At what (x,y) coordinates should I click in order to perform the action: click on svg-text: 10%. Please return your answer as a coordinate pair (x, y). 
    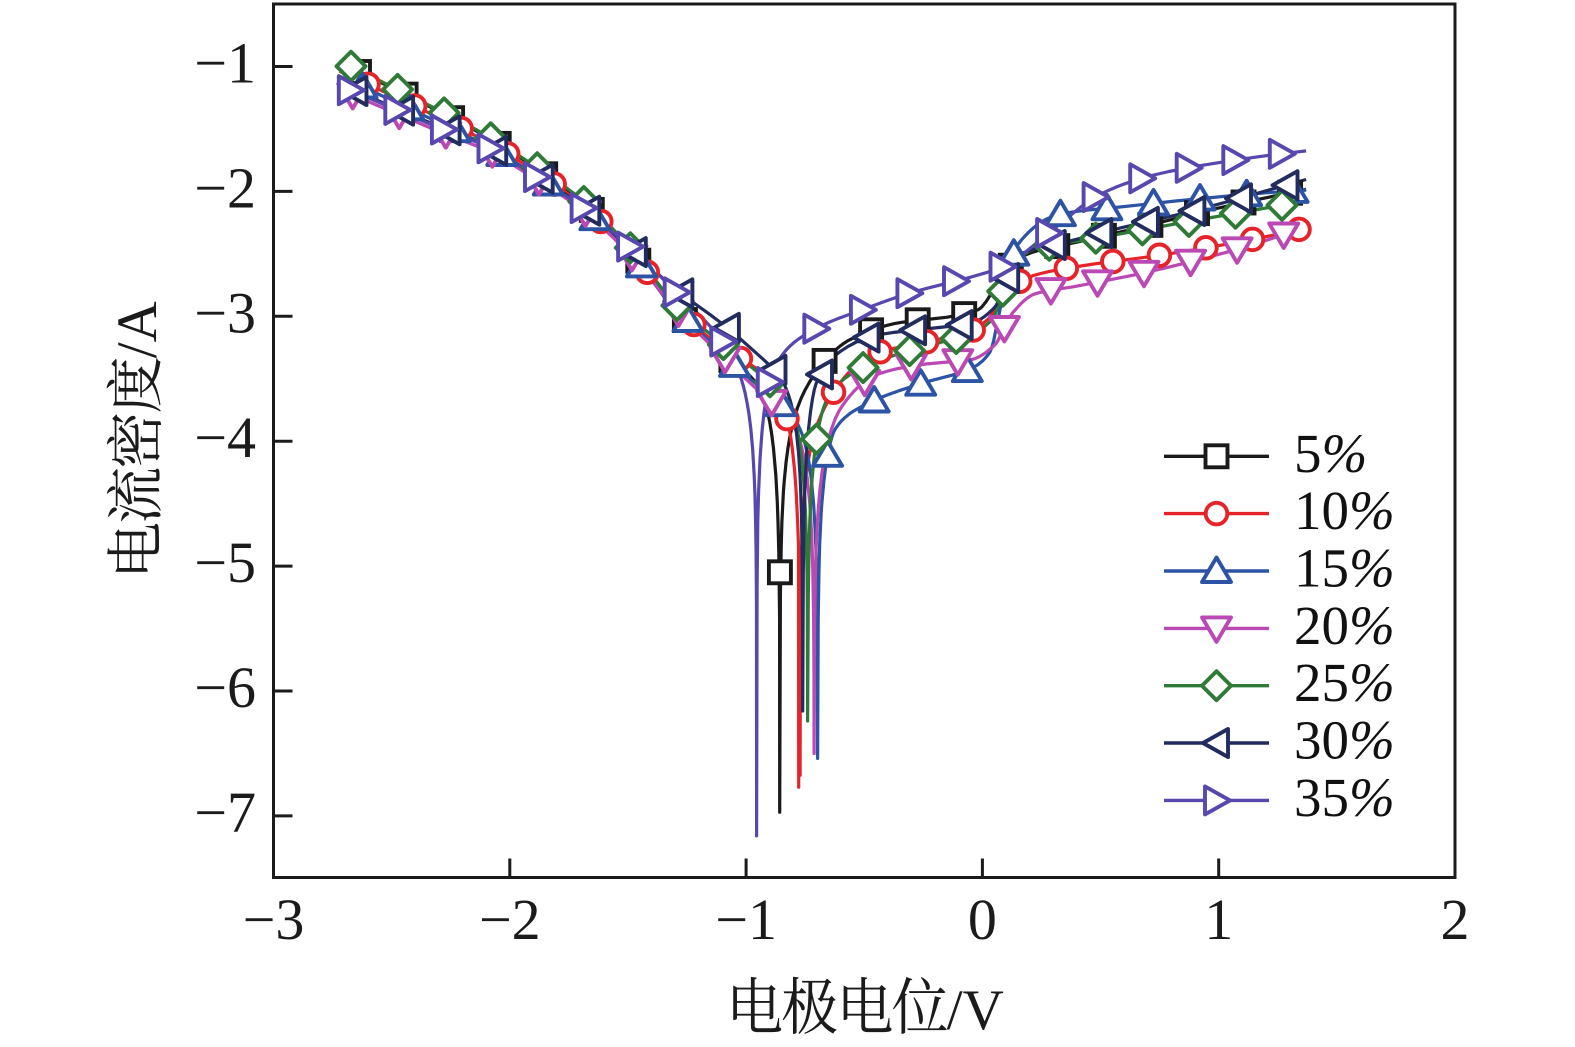
    Looking at the image, I should click on (1344, 510).